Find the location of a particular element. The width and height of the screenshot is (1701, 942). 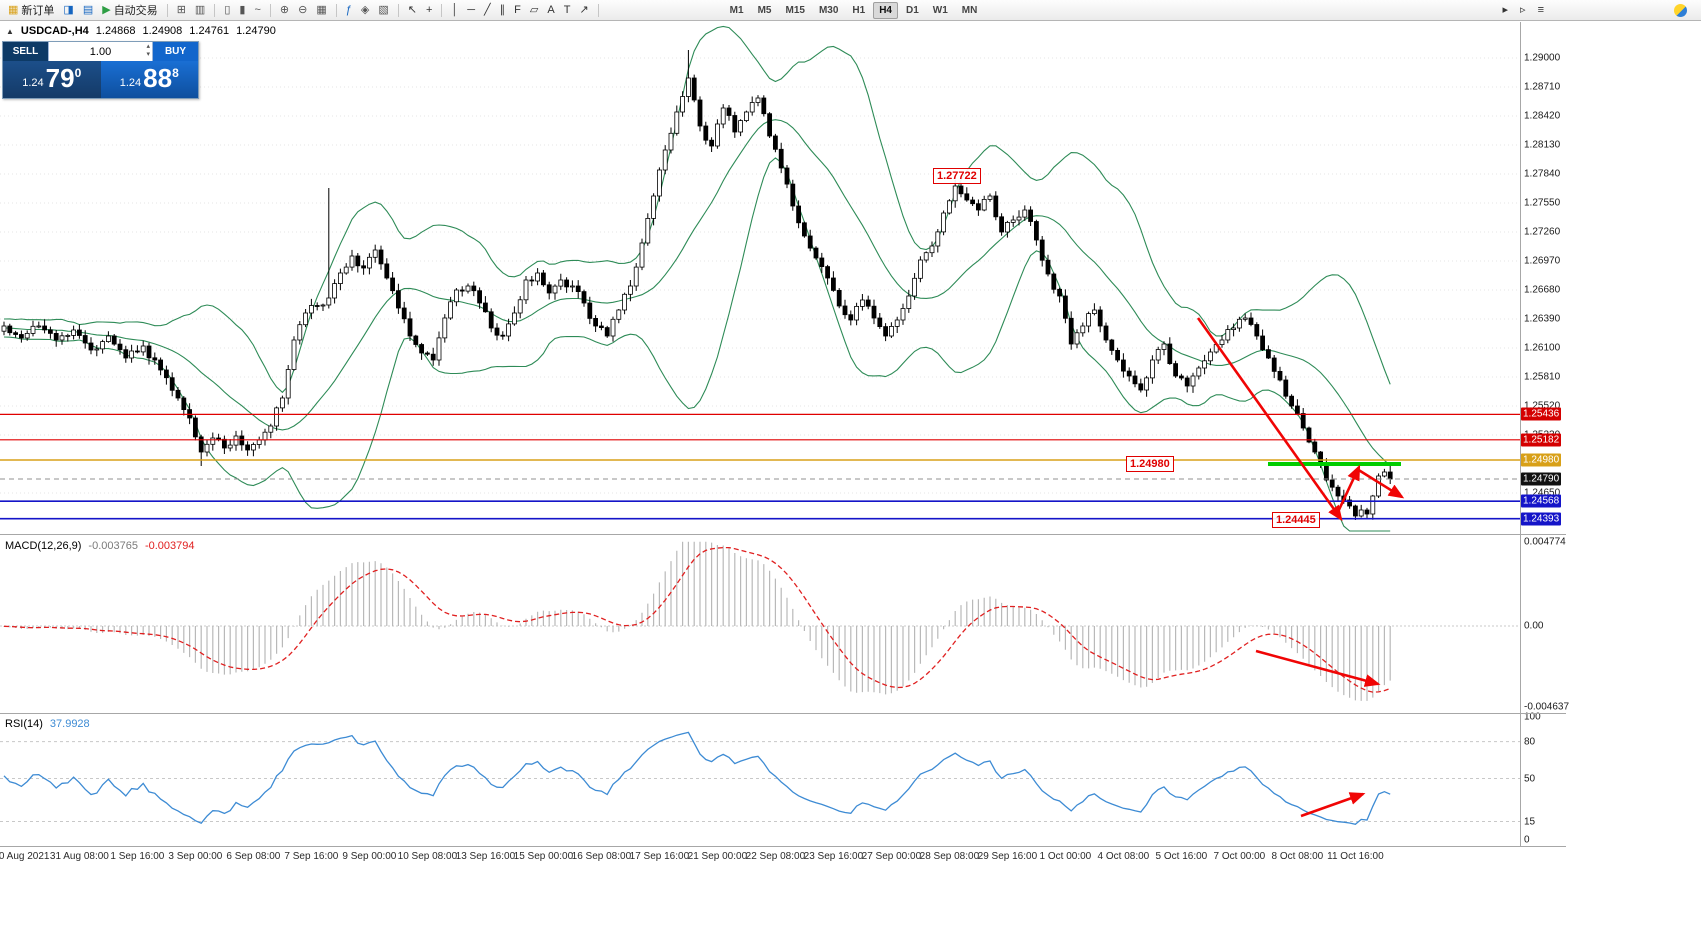

support-price-label: 1.24980 is located at coordinates (1150, 464).